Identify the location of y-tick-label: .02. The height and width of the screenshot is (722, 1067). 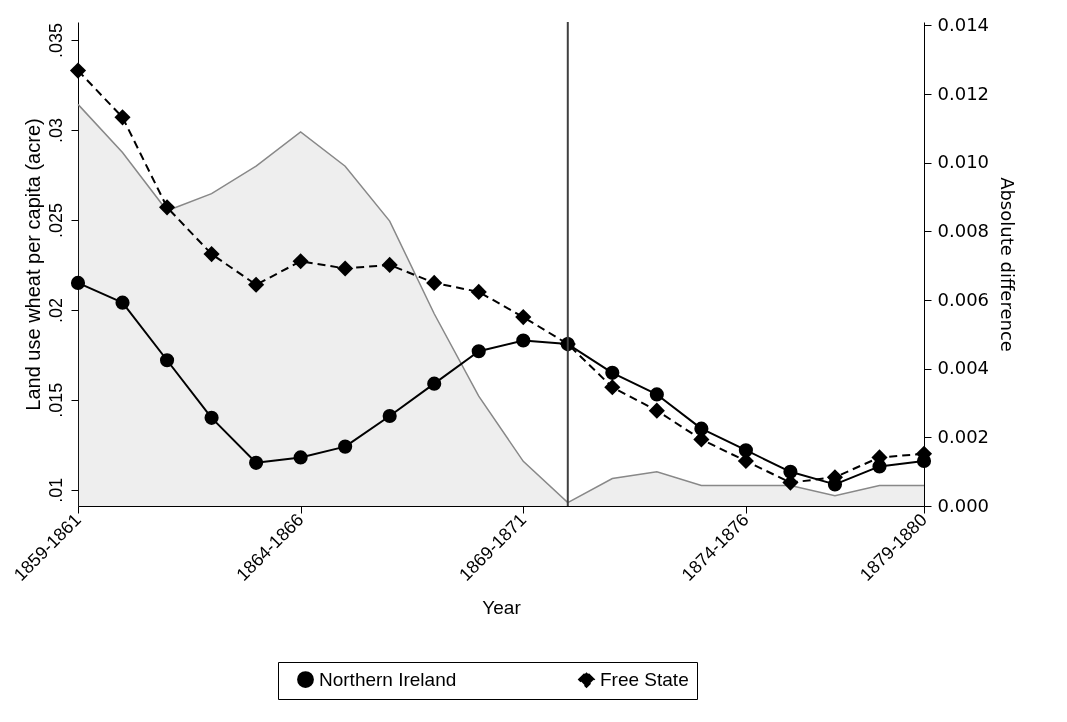
(55, 310).